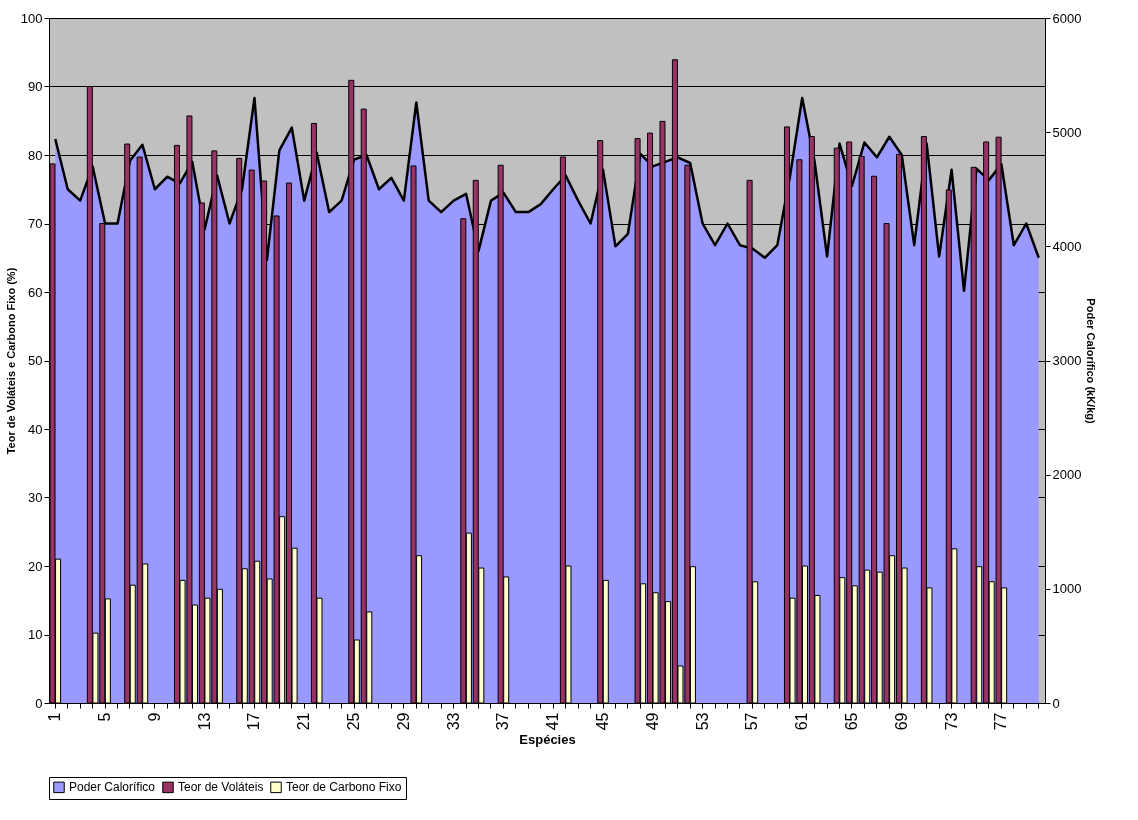 This screenshot has height=820, width=1138. Describe the element at coordinates (1067, 589) in the screenshot. I see `y2-tick-label: 1000` at that location.